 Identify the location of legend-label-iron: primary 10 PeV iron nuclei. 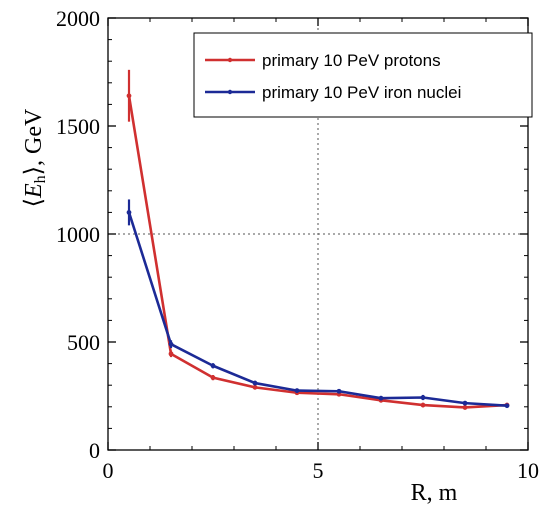
(361, 92).